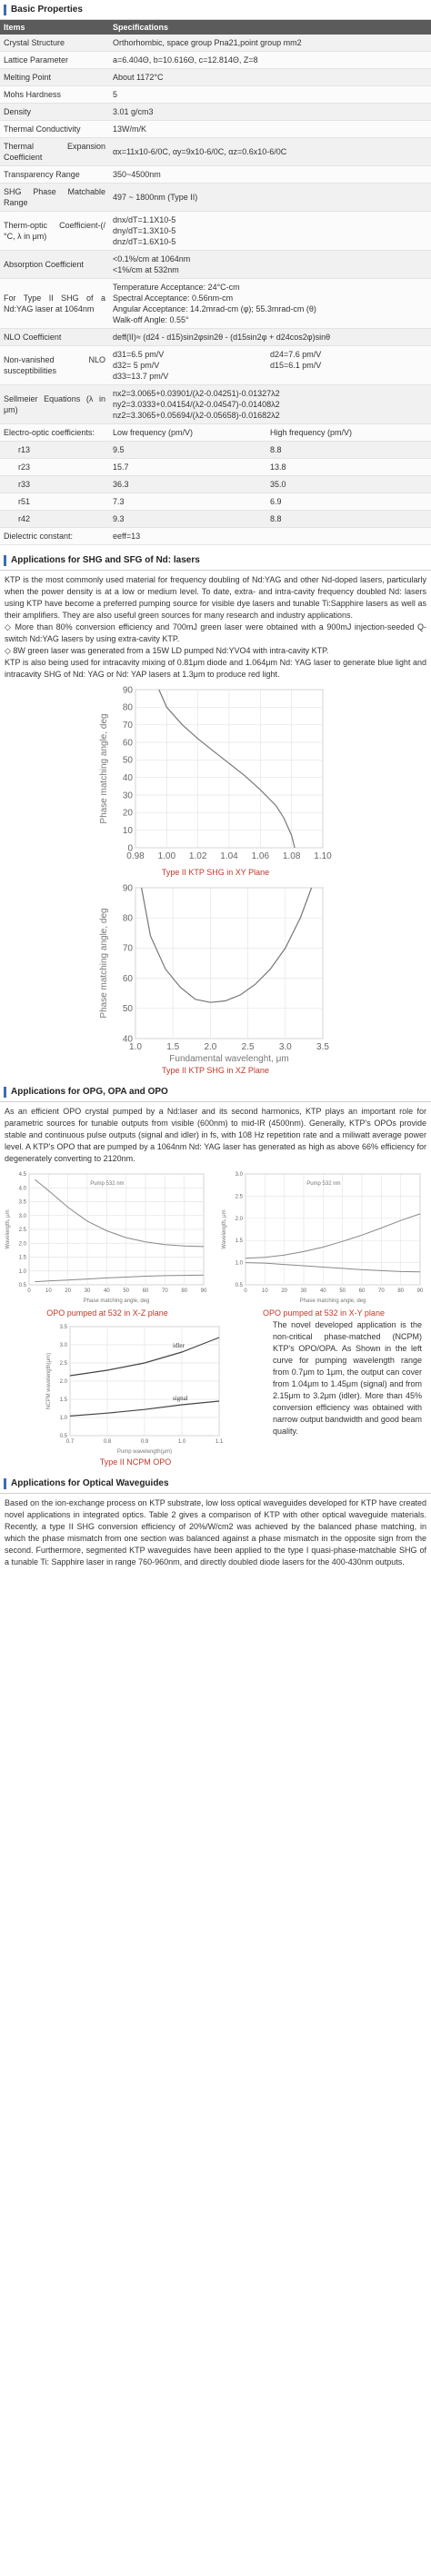  I want to click on x-tick-label: 3.5, so click(322, 1047).